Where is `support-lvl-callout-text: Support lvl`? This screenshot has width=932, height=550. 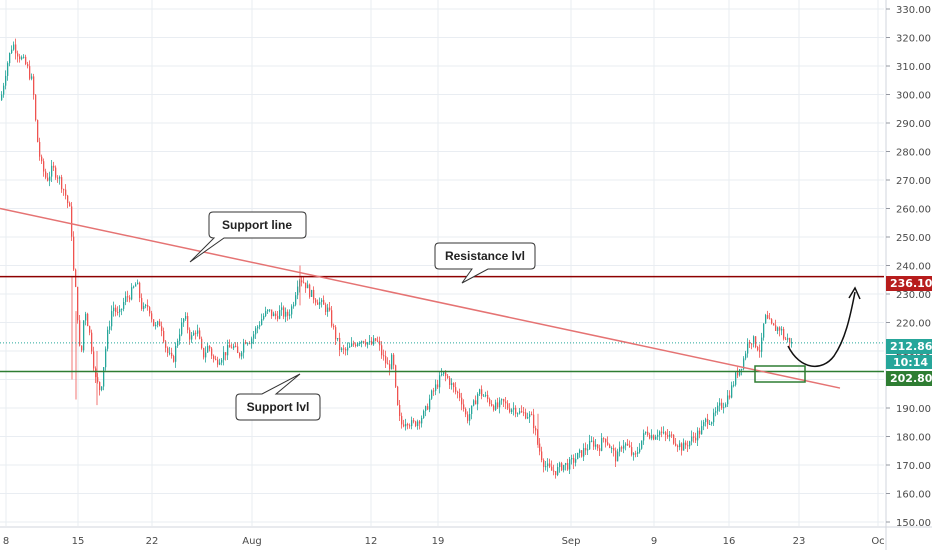
support-lvl-callout-text: Support lvl is located at coordinates (278, 407).